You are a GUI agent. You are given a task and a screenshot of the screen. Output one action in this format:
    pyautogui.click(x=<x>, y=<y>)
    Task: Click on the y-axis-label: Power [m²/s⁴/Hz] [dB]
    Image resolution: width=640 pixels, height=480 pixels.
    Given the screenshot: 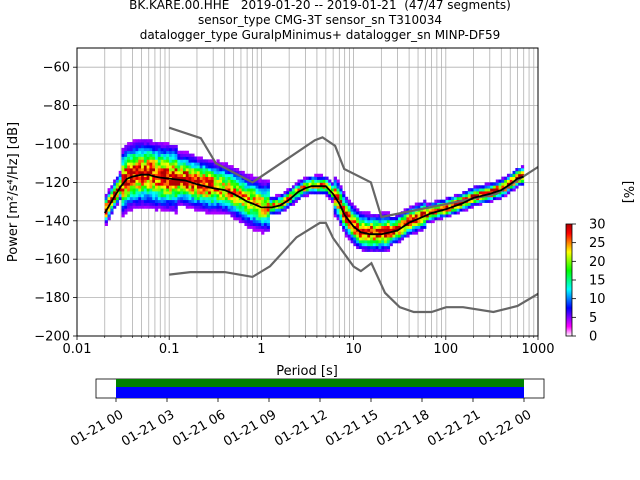 What is the action you would take?
    pyautogui.click(x=13, y=192)
    